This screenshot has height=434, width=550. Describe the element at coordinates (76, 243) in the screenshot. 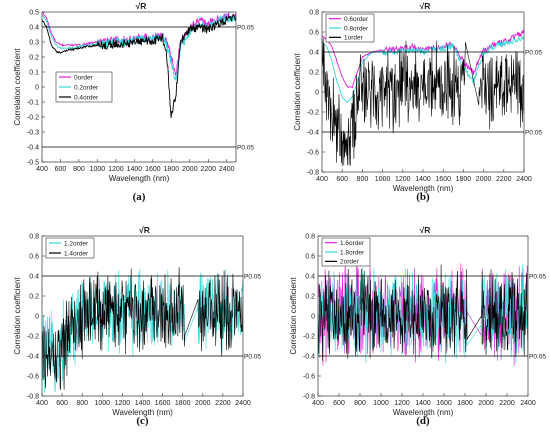

I see `legend-entry: 1.2order` at that location.